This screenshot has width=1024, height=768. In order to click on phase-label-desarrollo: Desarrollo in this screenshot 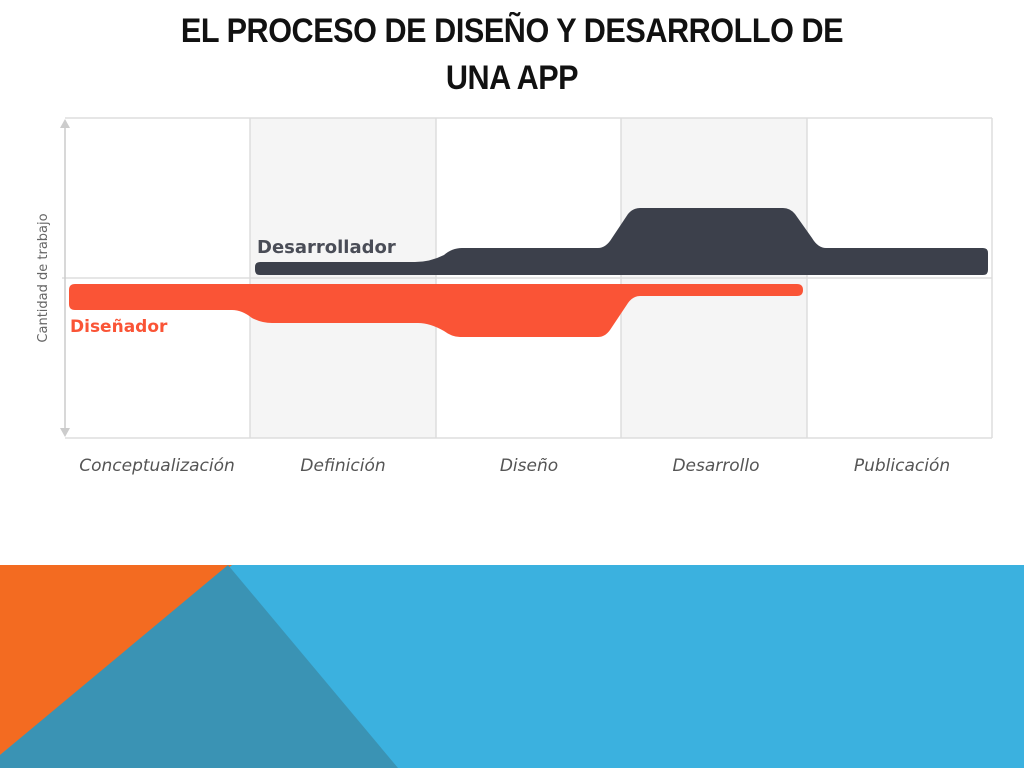, I will do `click(715, 466)`.